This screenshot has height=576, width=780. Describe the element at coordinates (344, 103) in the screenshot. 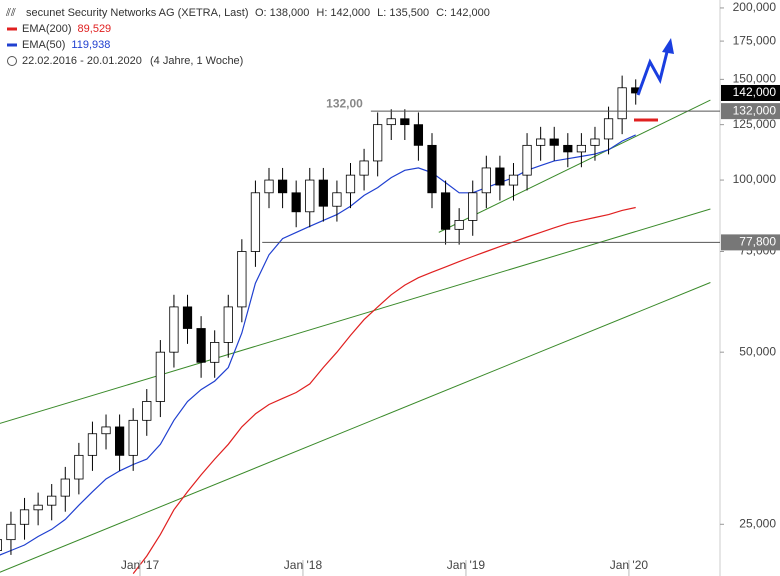

I see `level-left-label: 132,00` at that location.